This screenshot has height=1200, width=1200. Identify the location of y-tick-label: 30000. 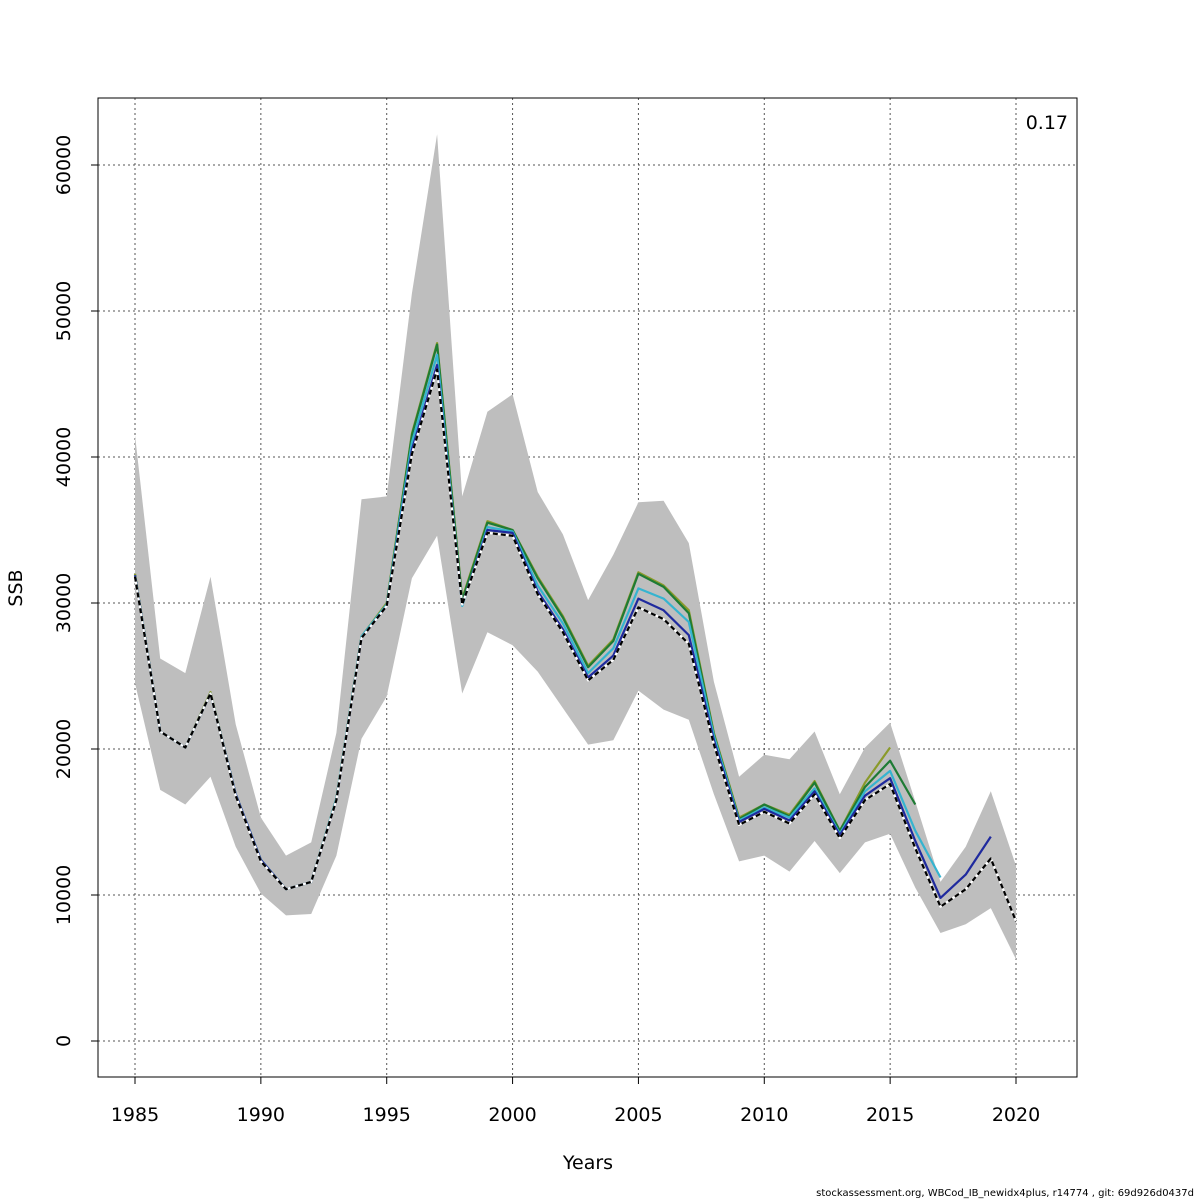
(64, 603).